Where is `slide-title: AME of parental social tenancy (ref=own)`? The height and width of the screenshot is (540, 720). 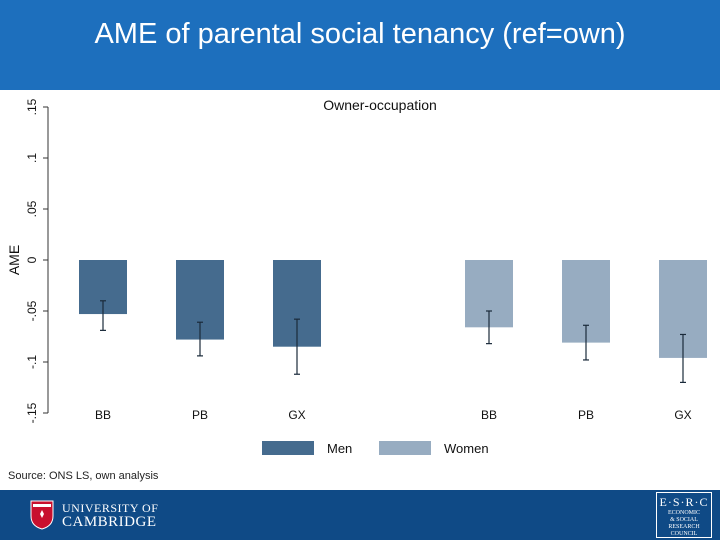
slide-title: AME of parental social tenancy (ref=own) is located at coordinates (360, 34).